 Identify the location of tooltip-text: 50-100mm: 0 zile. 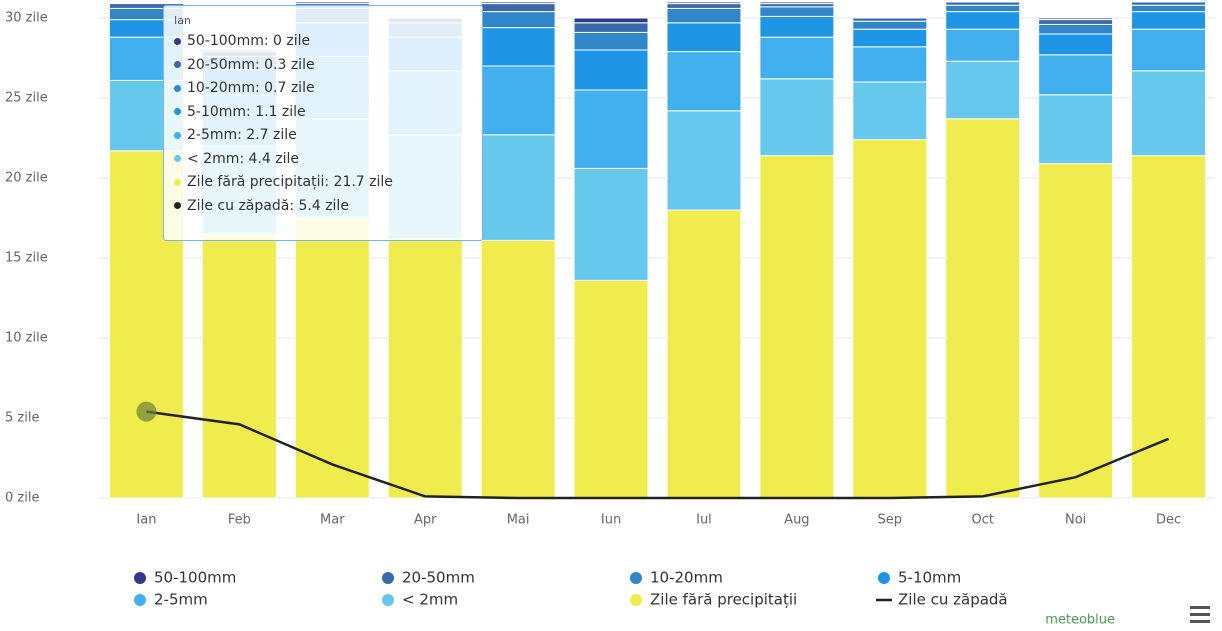
(249, 41).